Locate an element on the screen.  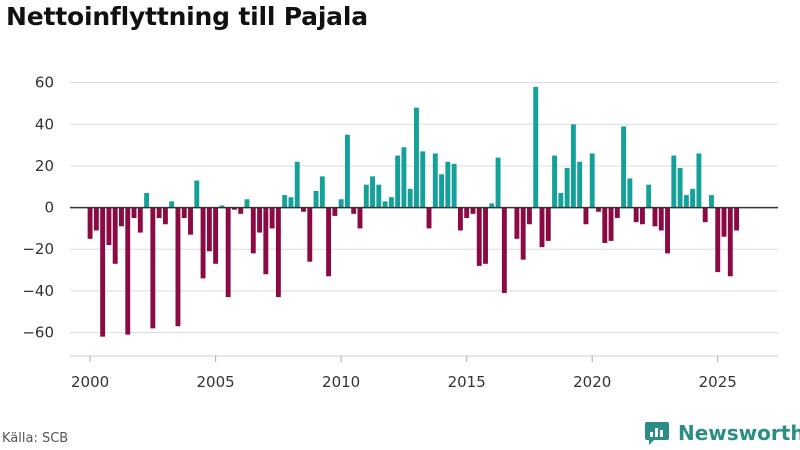
newsworthy-logo-icon is located at coordinates (657, 433).